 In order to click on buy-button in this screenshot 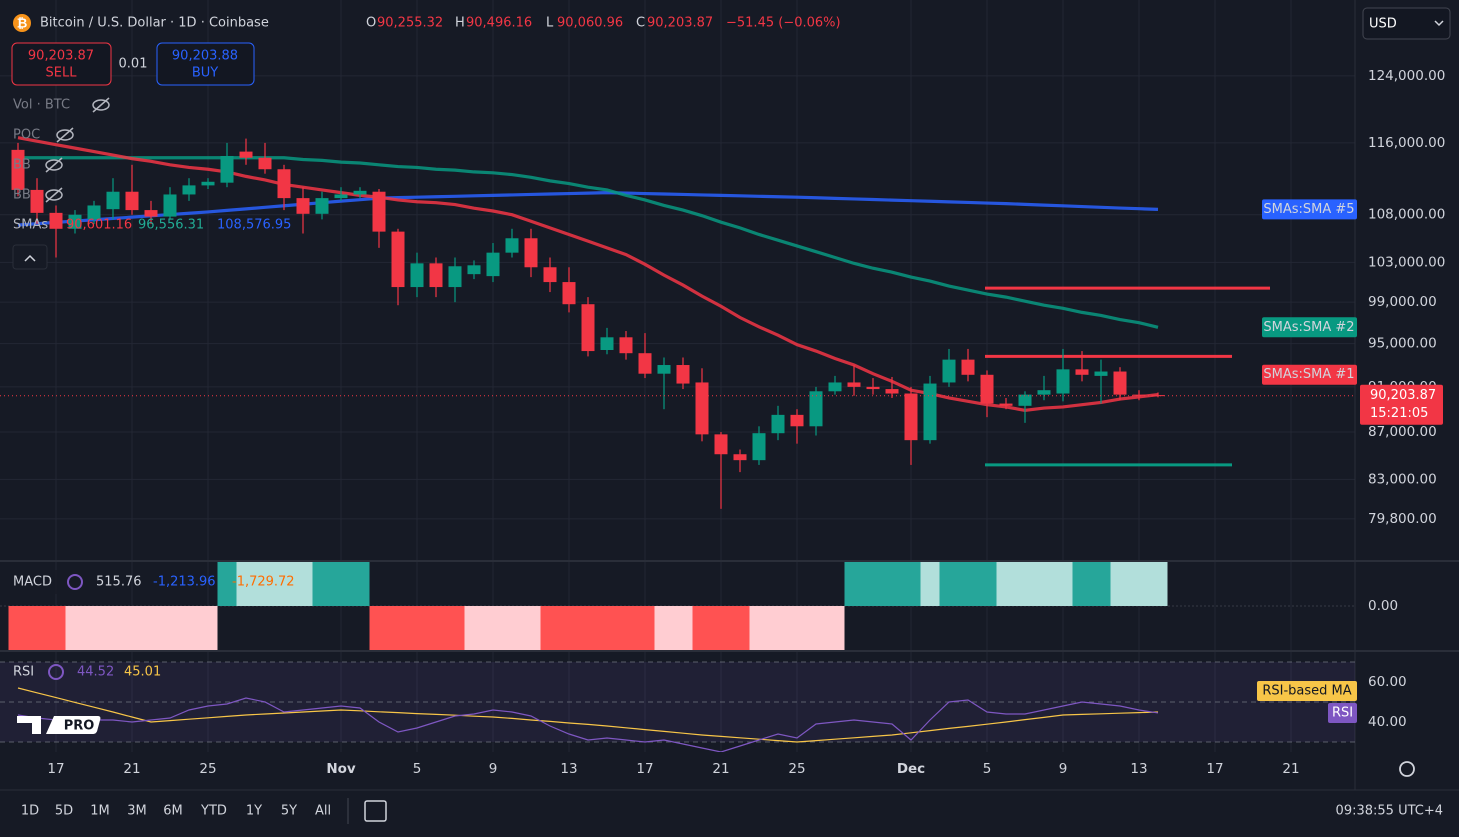, I will do `click(205, 64)`.